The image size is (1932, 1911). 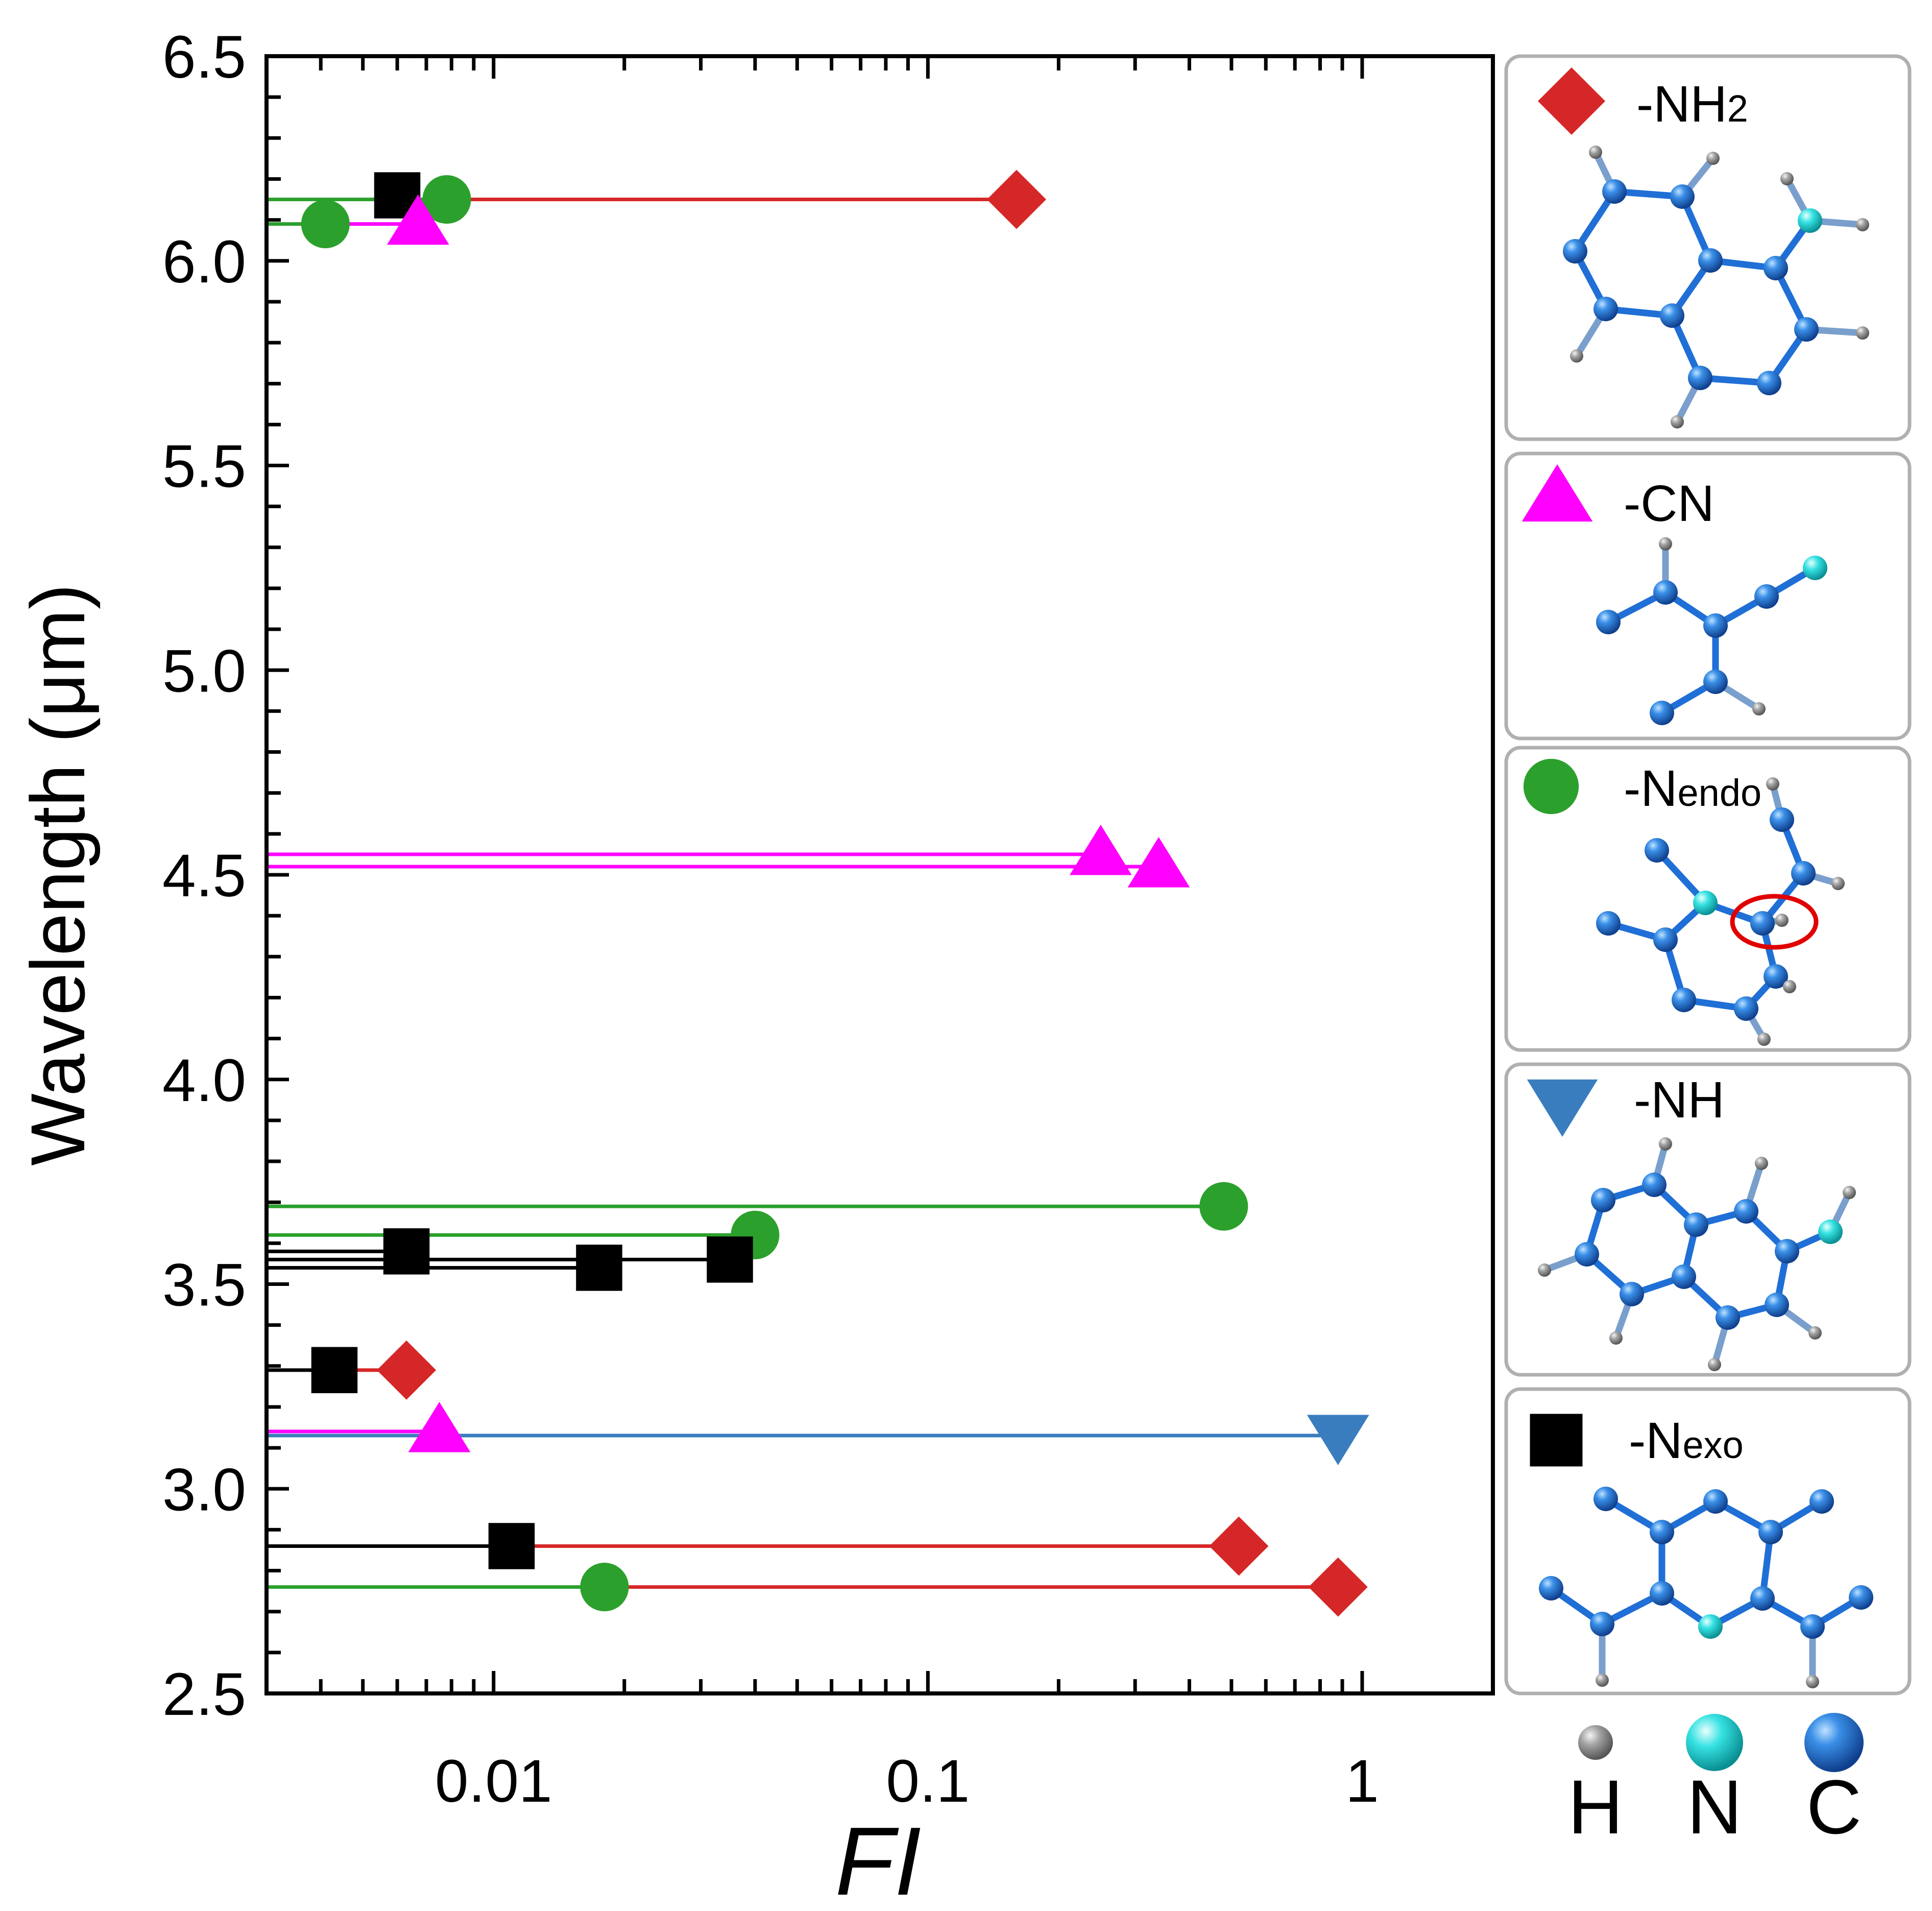 I want to click on highlight-ellipse, so click(x=1775, y=922).